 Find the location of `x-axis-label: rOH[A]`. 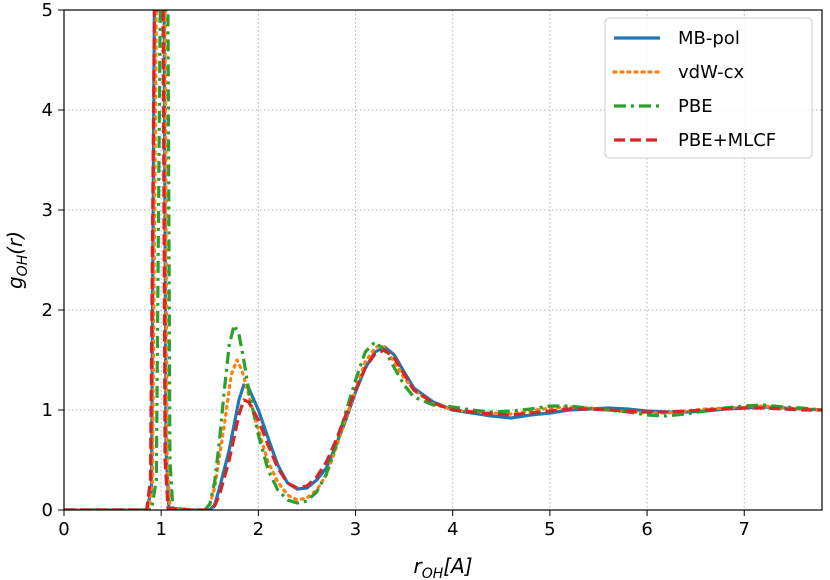

x-axis-label: rOH[A] is located at coordinates (442, 567).